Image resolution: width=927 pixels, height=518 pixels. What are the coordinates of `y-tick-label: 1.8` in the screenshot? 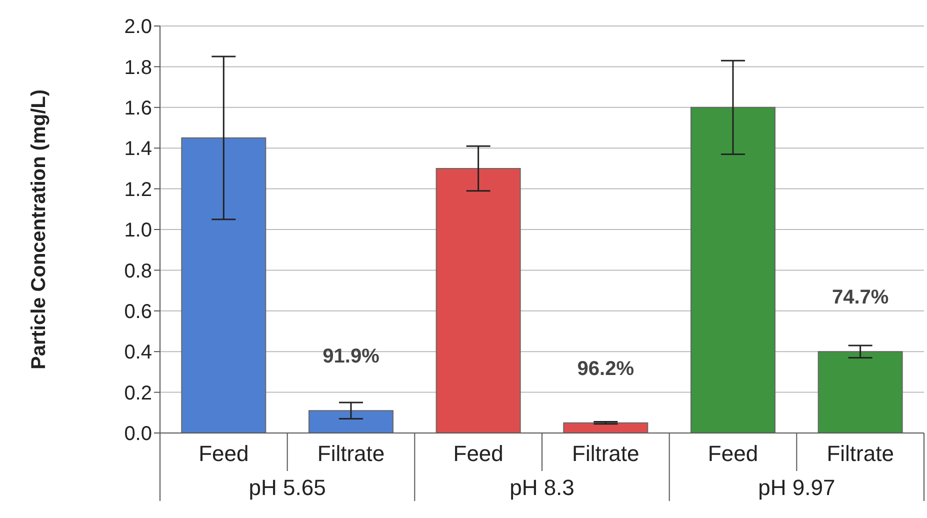 It's located at (138, 67).